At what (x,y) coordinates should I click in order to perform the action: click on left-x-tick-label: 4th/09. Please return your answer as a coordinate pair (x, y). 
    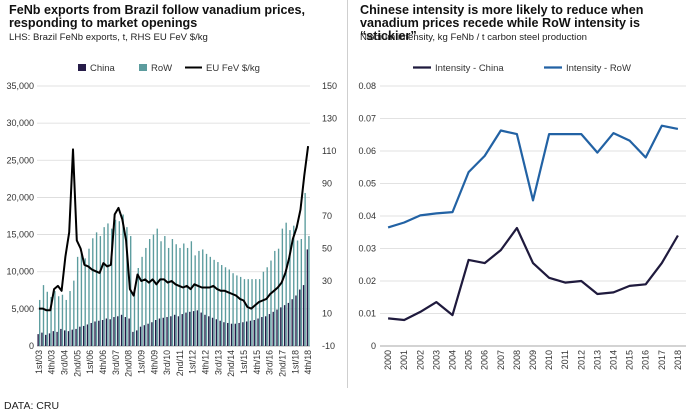
    Looking at the image, I should click on (154, 362).